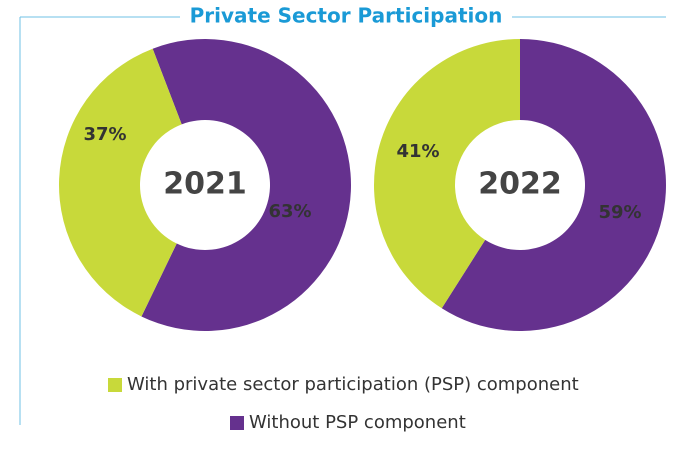  I want to click on data-label: 63%, so click(289, 211).